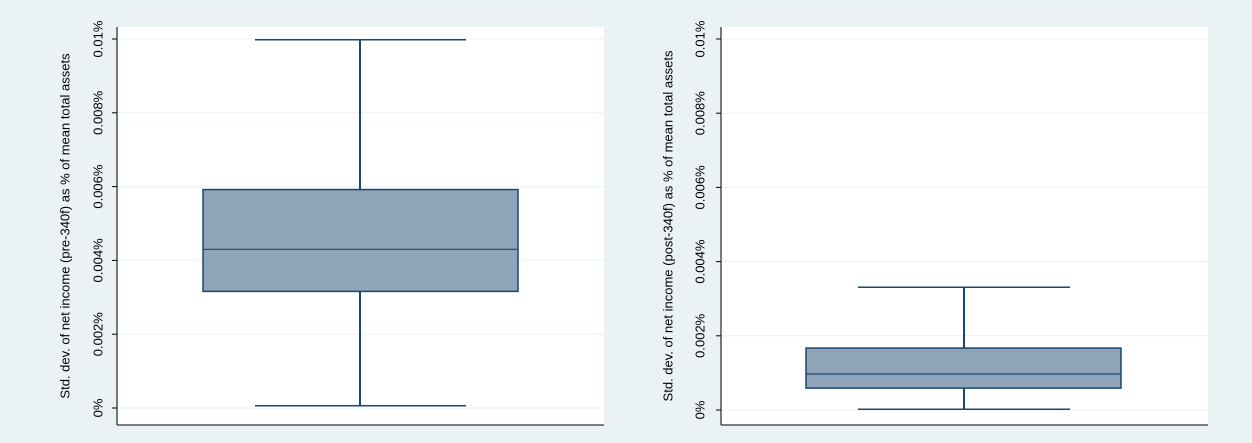 The width and height of the screenshot is (1252, 443). I want to click on boxplot, so click(963, 348).